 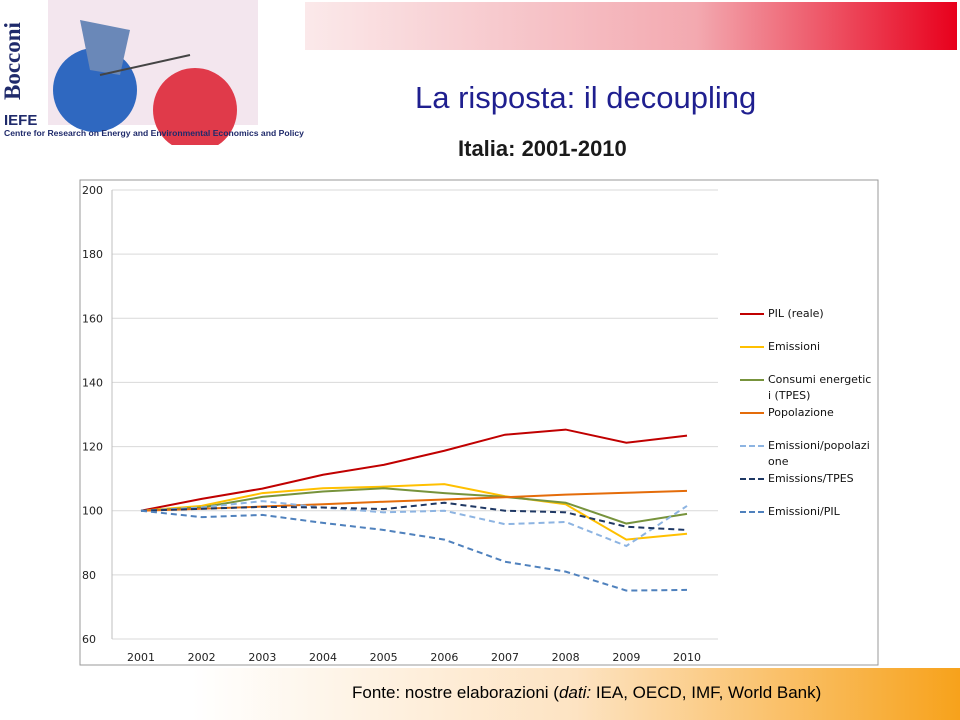 I want to click on legend-label: PIL (reale), so click(x=796, y=313).